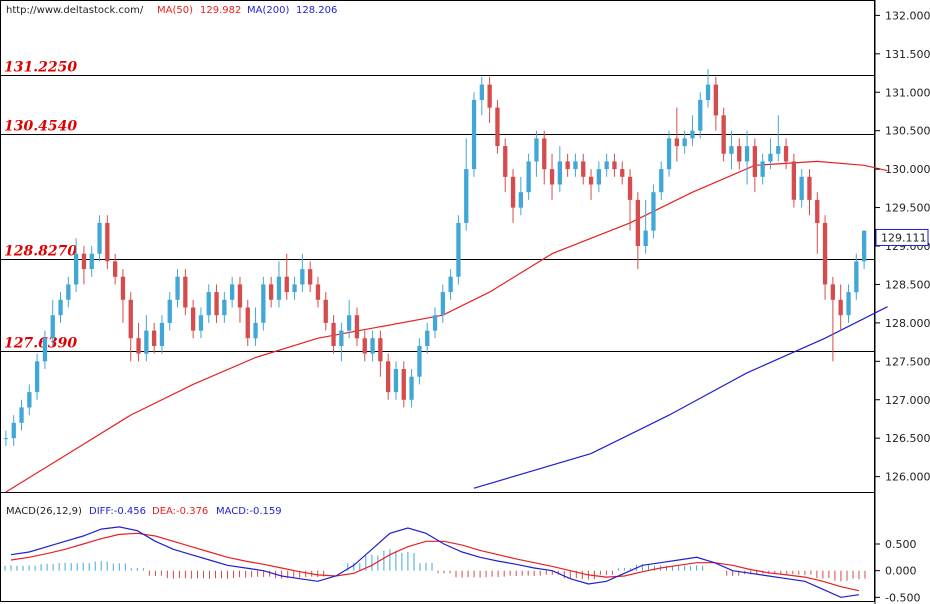 The height and width of the screenshot is (604, 930). Describe the element at coordinates (907, 438) in the screenshot. I see `price-tick-label: 126.500` at that location.